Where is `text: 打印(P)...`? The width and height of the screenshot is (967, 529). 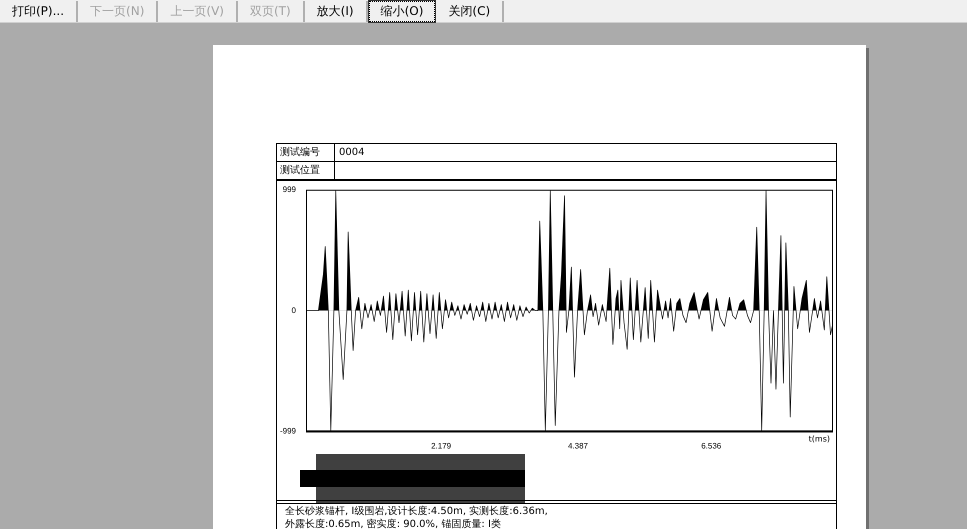
text: 打印(P)... is located at coordinates (39, 11).